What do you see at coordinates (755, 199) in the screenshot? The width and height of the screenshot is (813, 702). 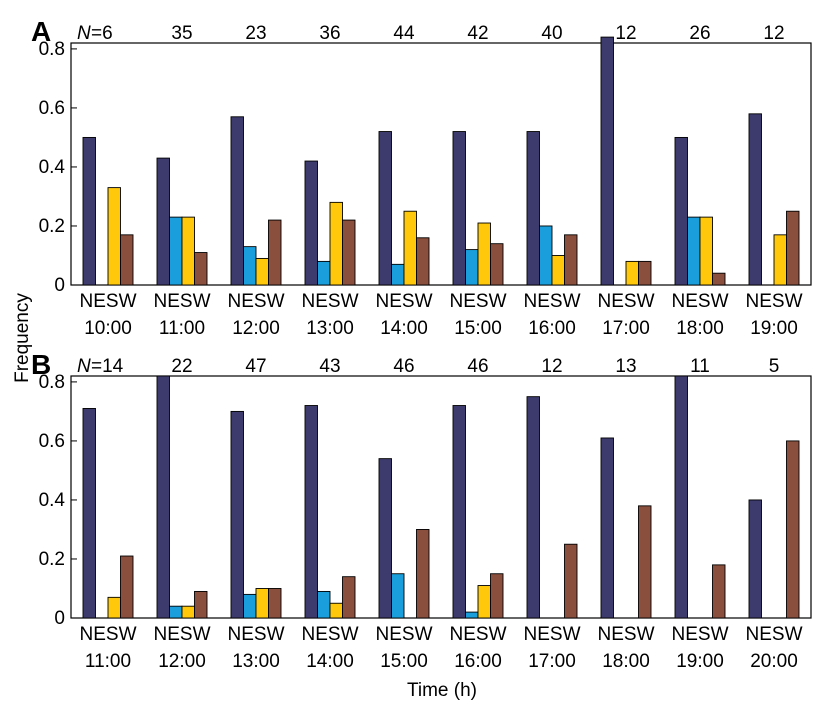 I see `bar-n-1900` at bounding box center [755, 199].